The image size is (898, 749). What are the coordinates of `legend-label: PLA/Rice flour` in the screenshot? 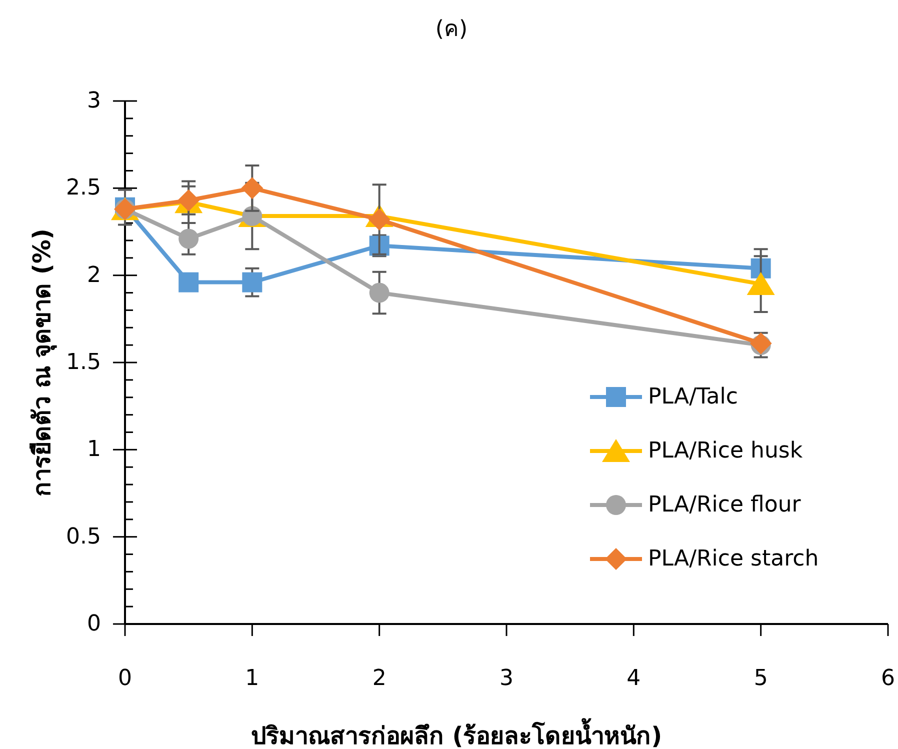 It's located at (725, 505).